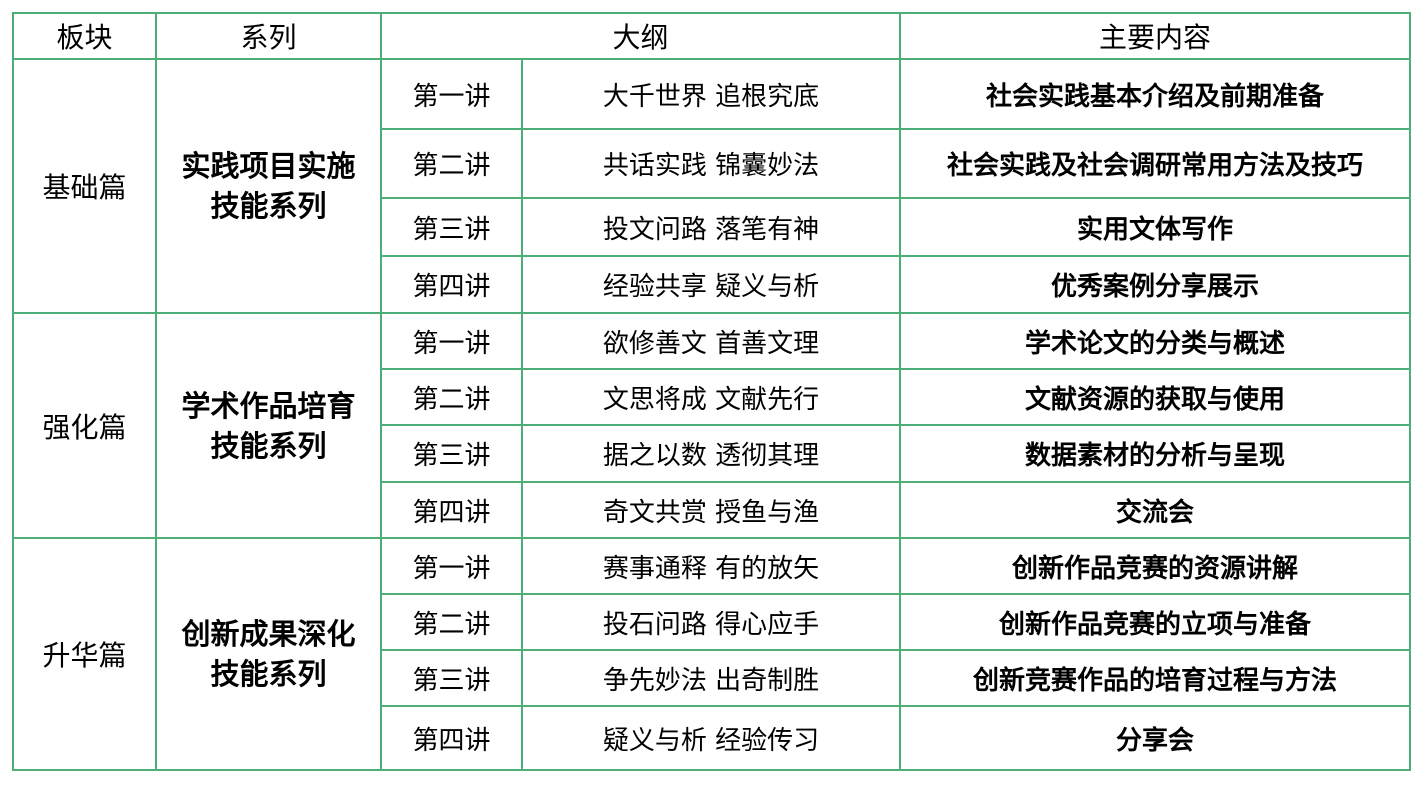 The width and height of the screenshot is (1420, 806). I want to click on series-line1: 实践项目实施, so click(268, 166).